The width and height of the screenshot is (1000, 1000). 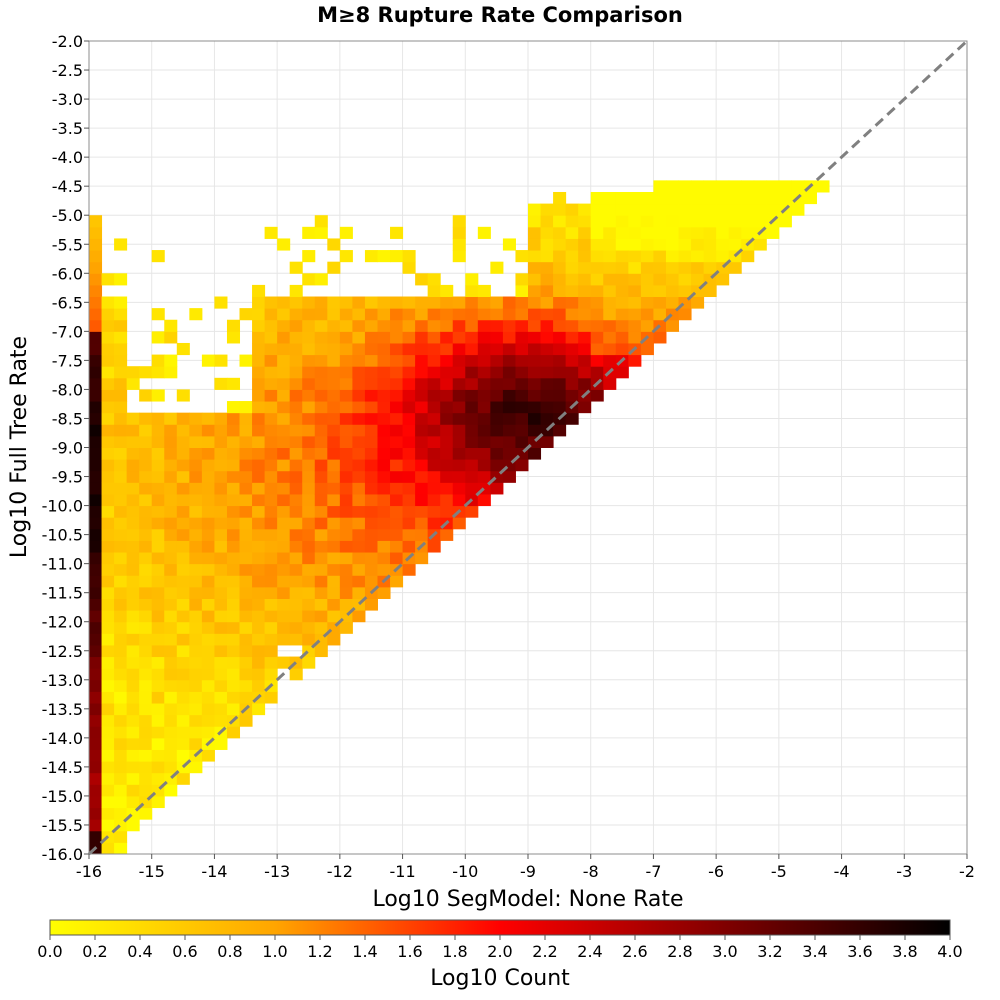 I want to click on x-tick-label: -7, so click(x=653, y=871).